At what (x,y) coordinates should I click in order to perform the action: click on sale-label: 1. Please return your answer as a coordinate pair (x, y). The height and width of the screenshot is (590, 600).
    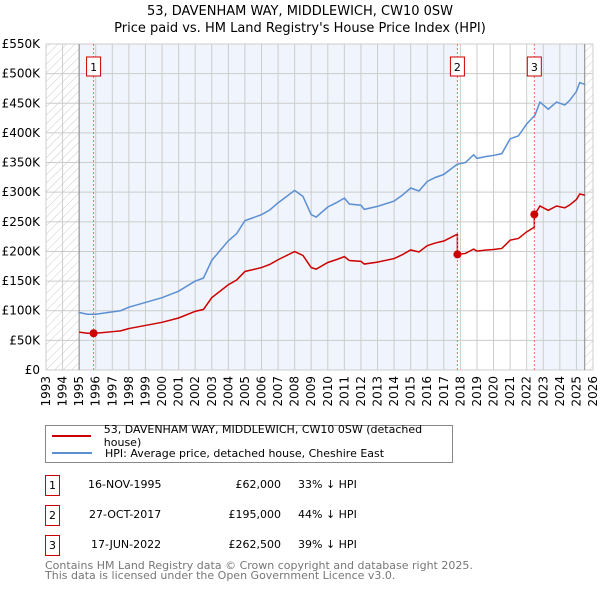
    Looking at the image, I should click on (93, 67).